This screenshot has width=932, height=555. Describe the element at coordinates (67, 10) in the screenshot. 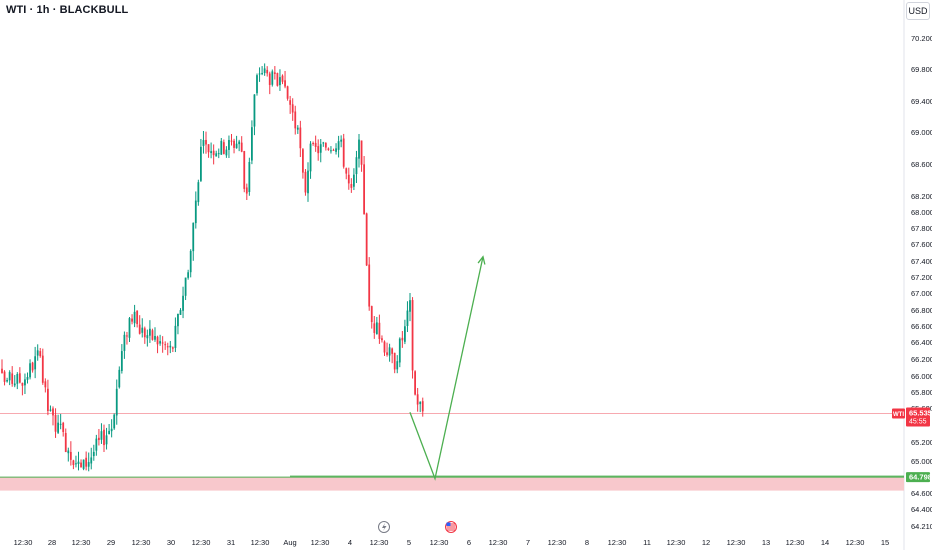

I see `symbol-title: WTI · 1h · BLACKBULL` at that location.